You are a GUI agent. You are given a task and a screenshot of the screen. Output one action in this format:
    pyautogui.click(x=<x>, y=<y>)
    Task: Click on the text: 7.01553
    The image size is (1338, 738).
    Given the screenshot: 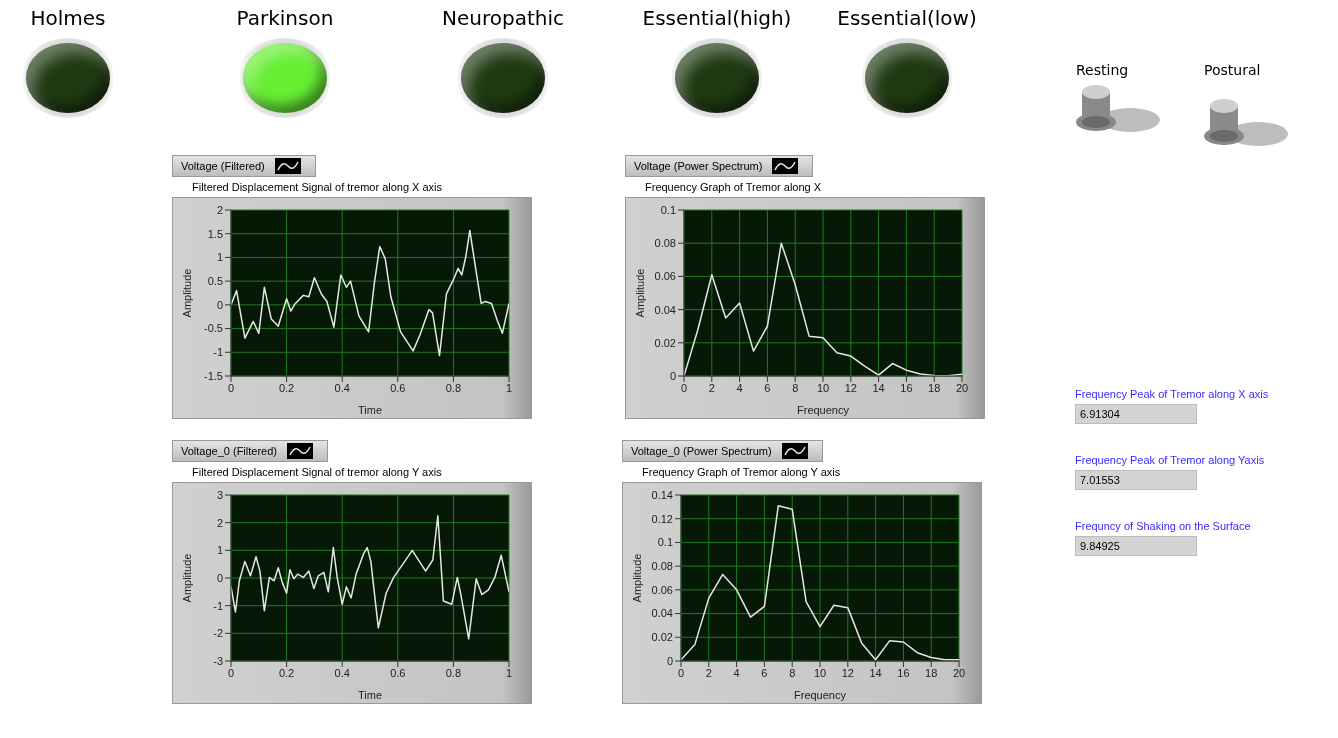 What is the action you would take?
    pyautogui.click(x=1136, y=480)
    